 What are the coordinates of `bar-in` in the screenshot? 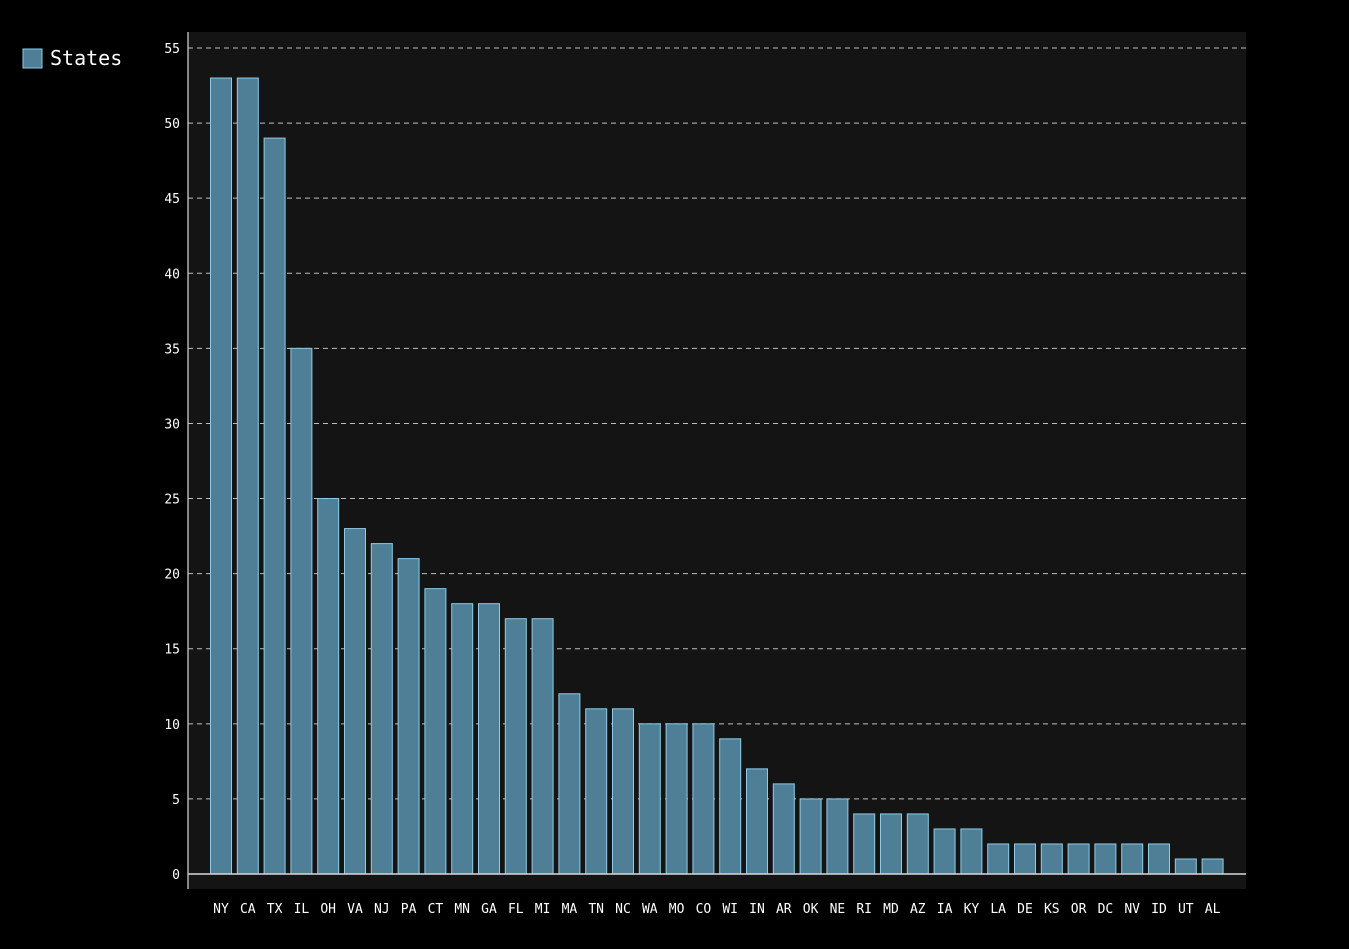 It's located at (757, 821).